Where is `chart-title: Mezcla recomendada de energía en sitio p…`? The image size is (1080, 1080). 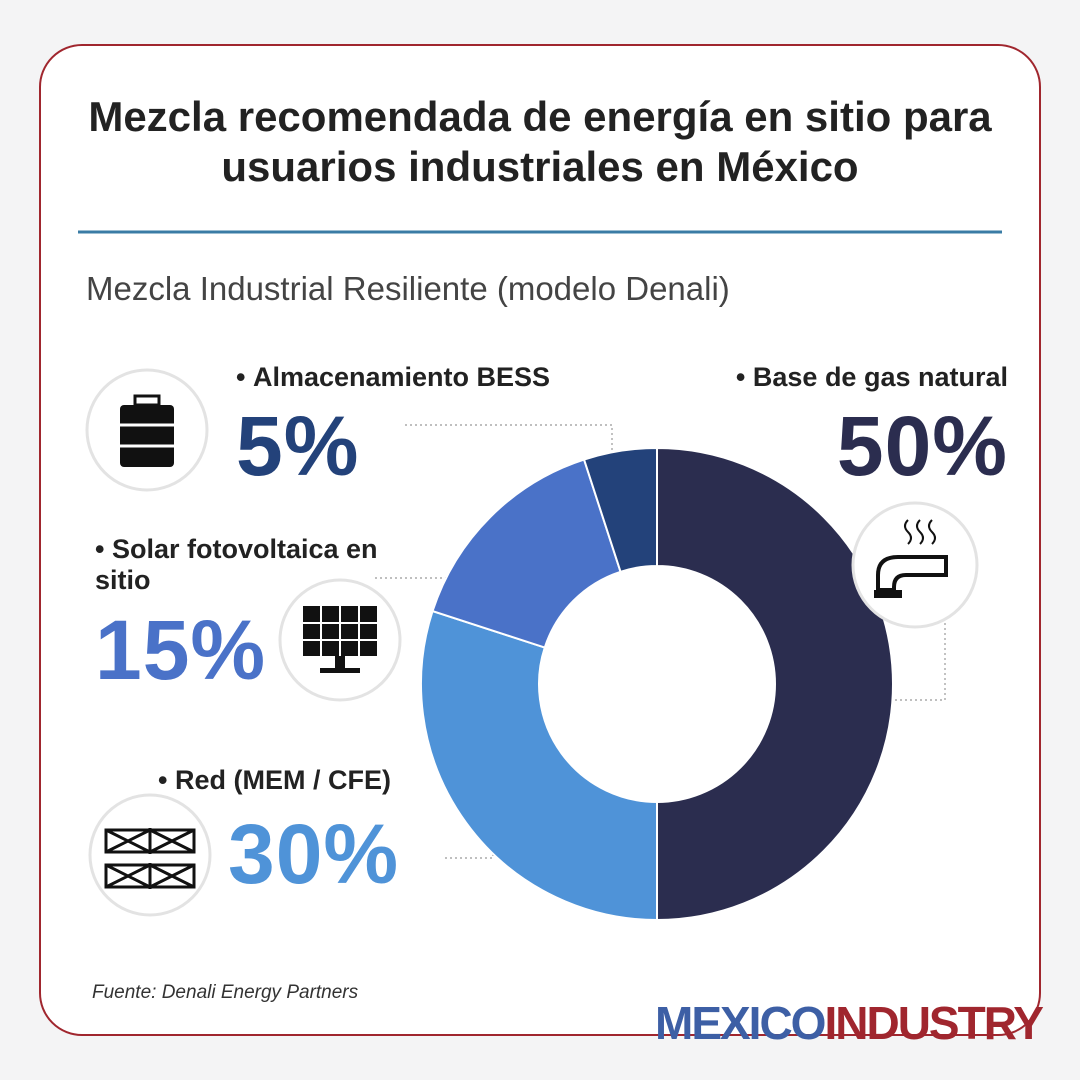 chart-title: Mezcla recomendada de energía en sitio p… is located at coordinates (540, 142).